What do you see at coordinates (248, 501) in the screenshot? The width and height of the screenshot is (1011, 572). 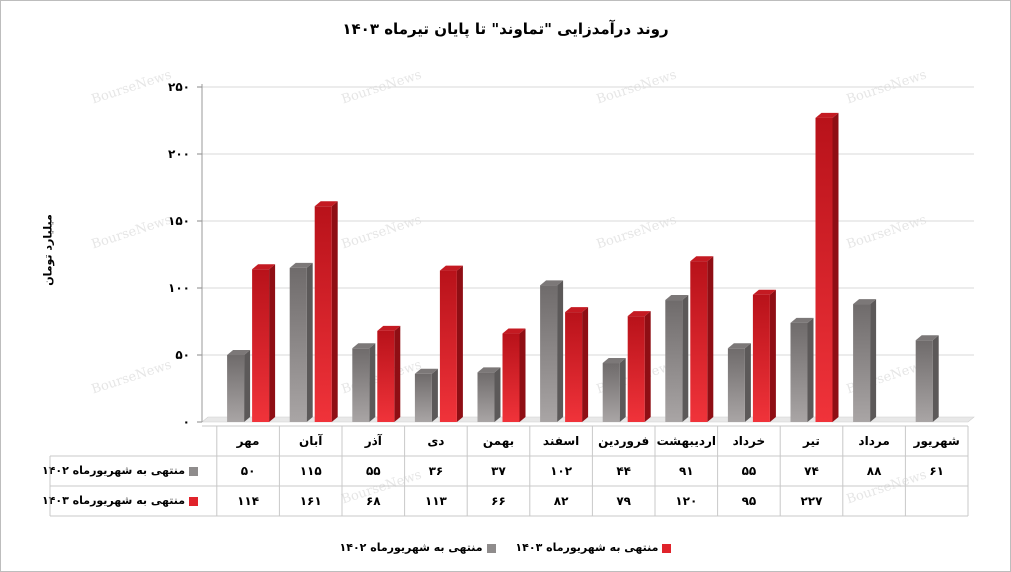 I see `table-value-1403: ۱۱۴` at bounding box center [248, 501].